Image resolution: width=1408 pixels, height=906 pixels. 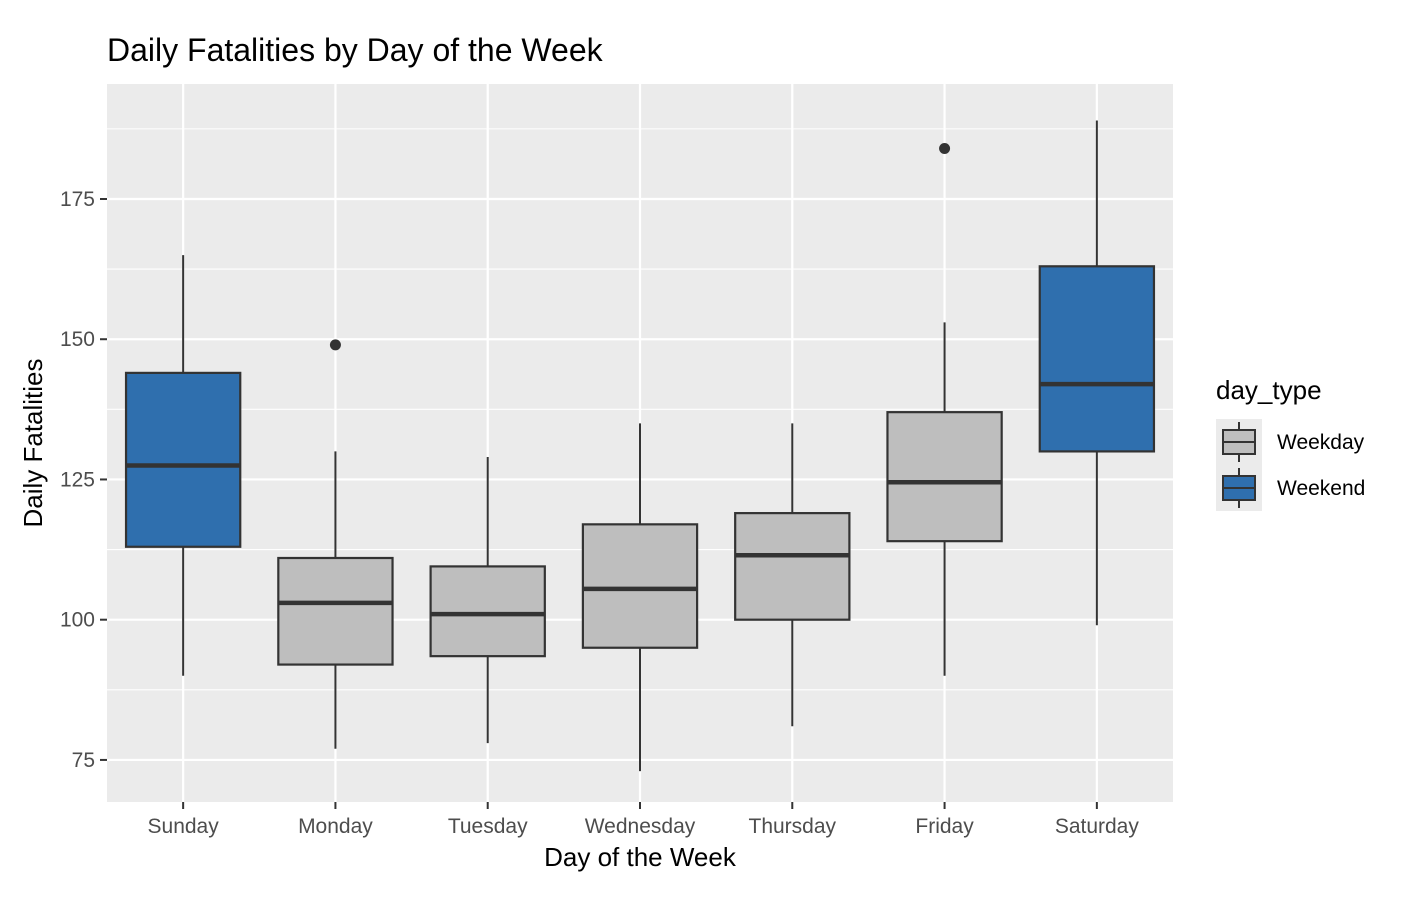 I want to click on y-axis: 75 100 125 150 175, so click(x=83, y=480).